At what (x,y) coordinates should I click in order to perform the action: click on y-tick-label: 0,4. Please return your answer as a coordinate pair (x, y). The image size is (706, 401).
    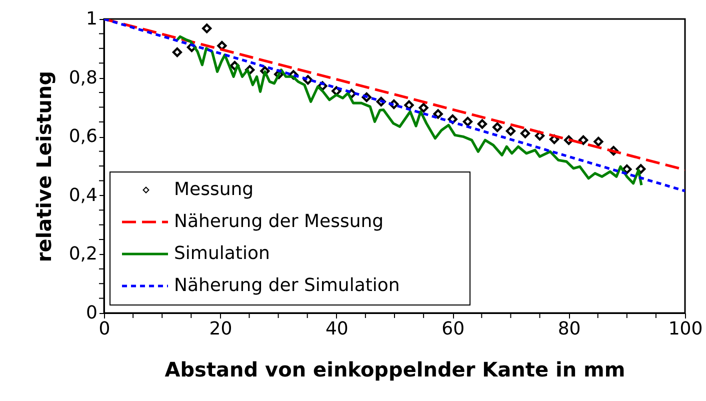
    Looking at the image, I should click on (83, 195).